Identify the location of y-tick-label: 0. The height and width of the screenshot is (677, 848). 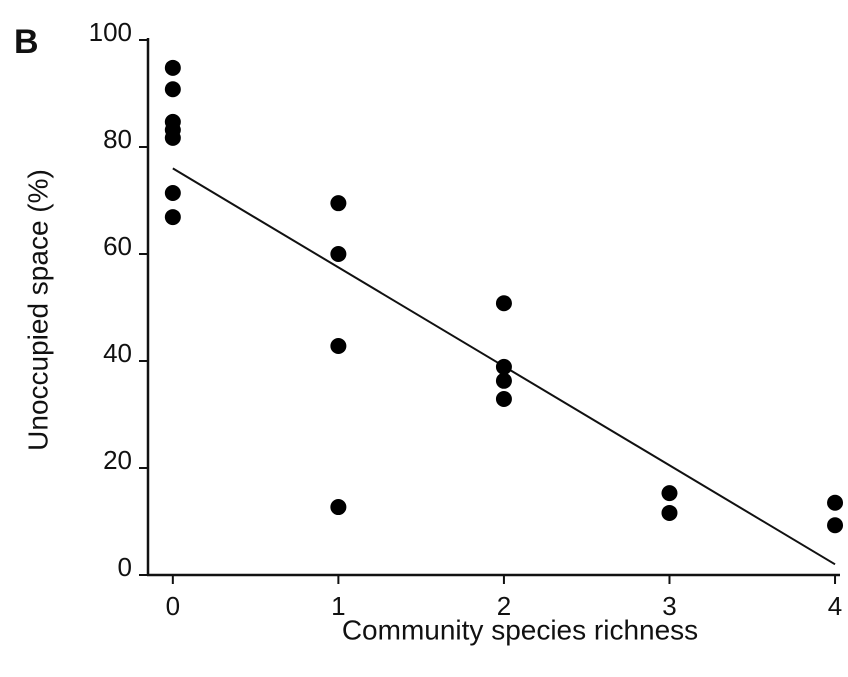
(125, 567).